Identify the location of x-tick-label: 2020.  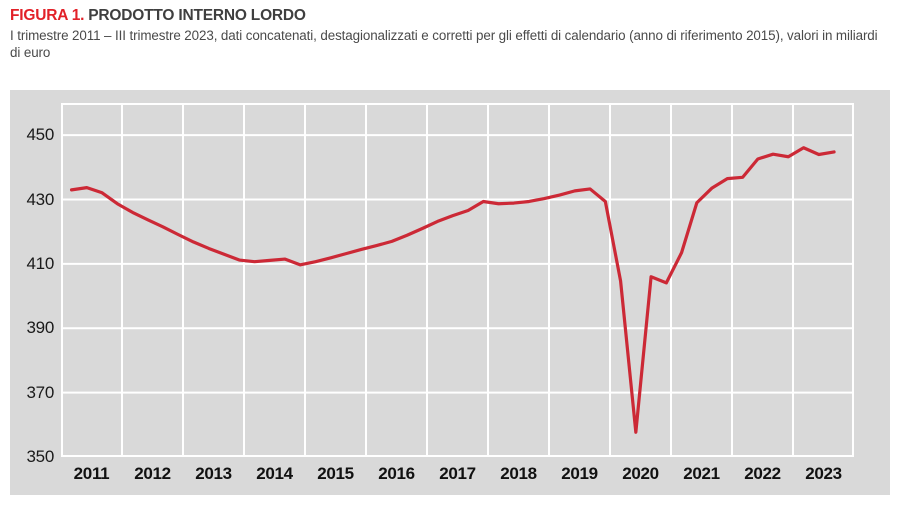
(640, 473).